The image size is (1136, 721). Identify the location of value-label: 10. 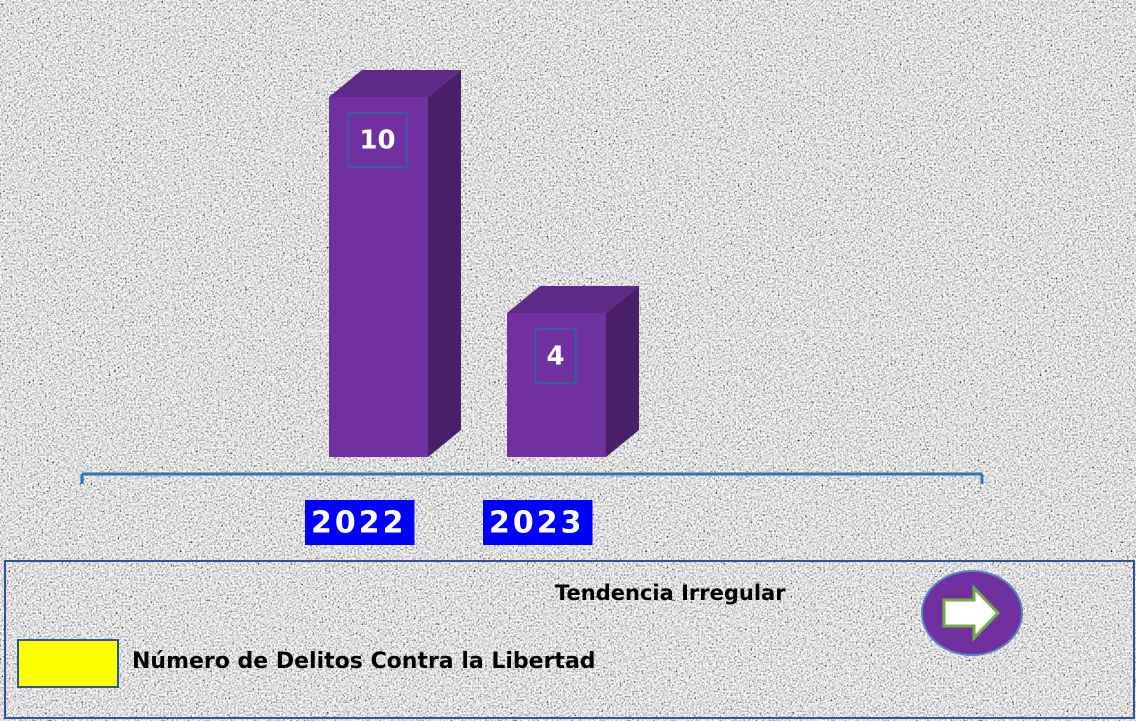
(377, 141).